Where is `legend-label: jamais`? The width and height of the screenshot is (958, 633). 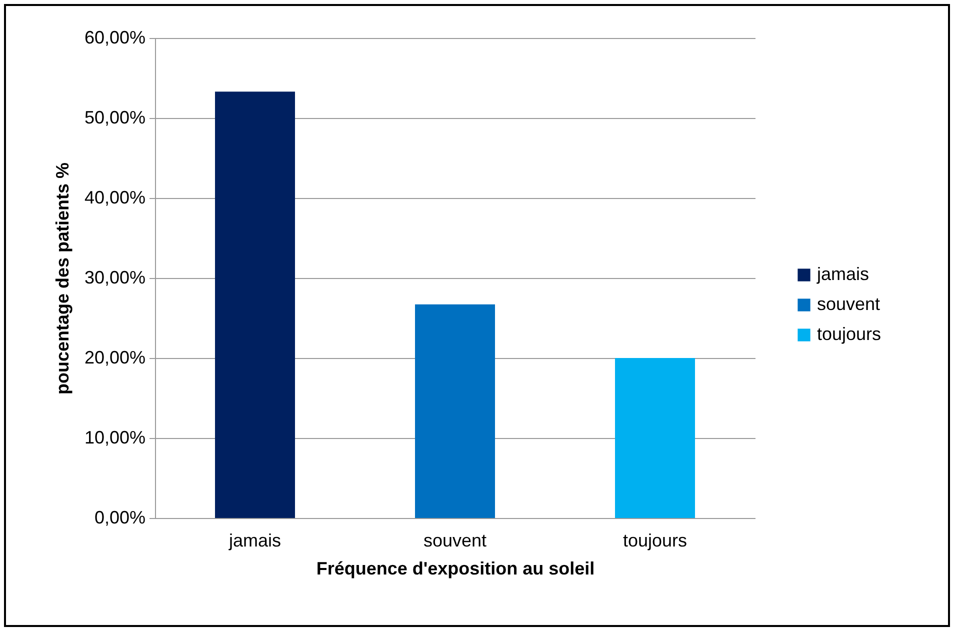 legend-label: jamais is located at coordinates (843, 274).